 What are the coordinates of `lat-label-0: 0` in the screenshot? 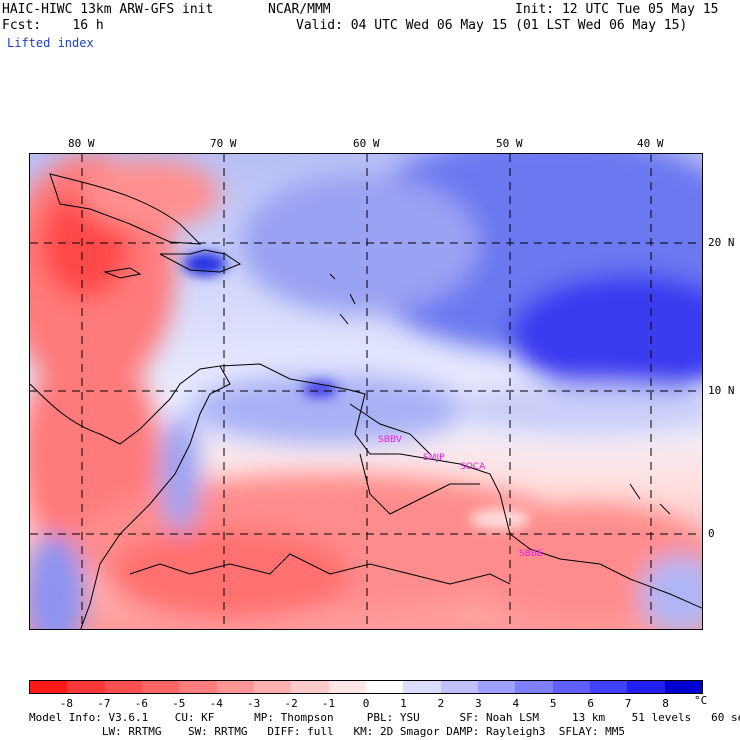 It's located at (711, 533).